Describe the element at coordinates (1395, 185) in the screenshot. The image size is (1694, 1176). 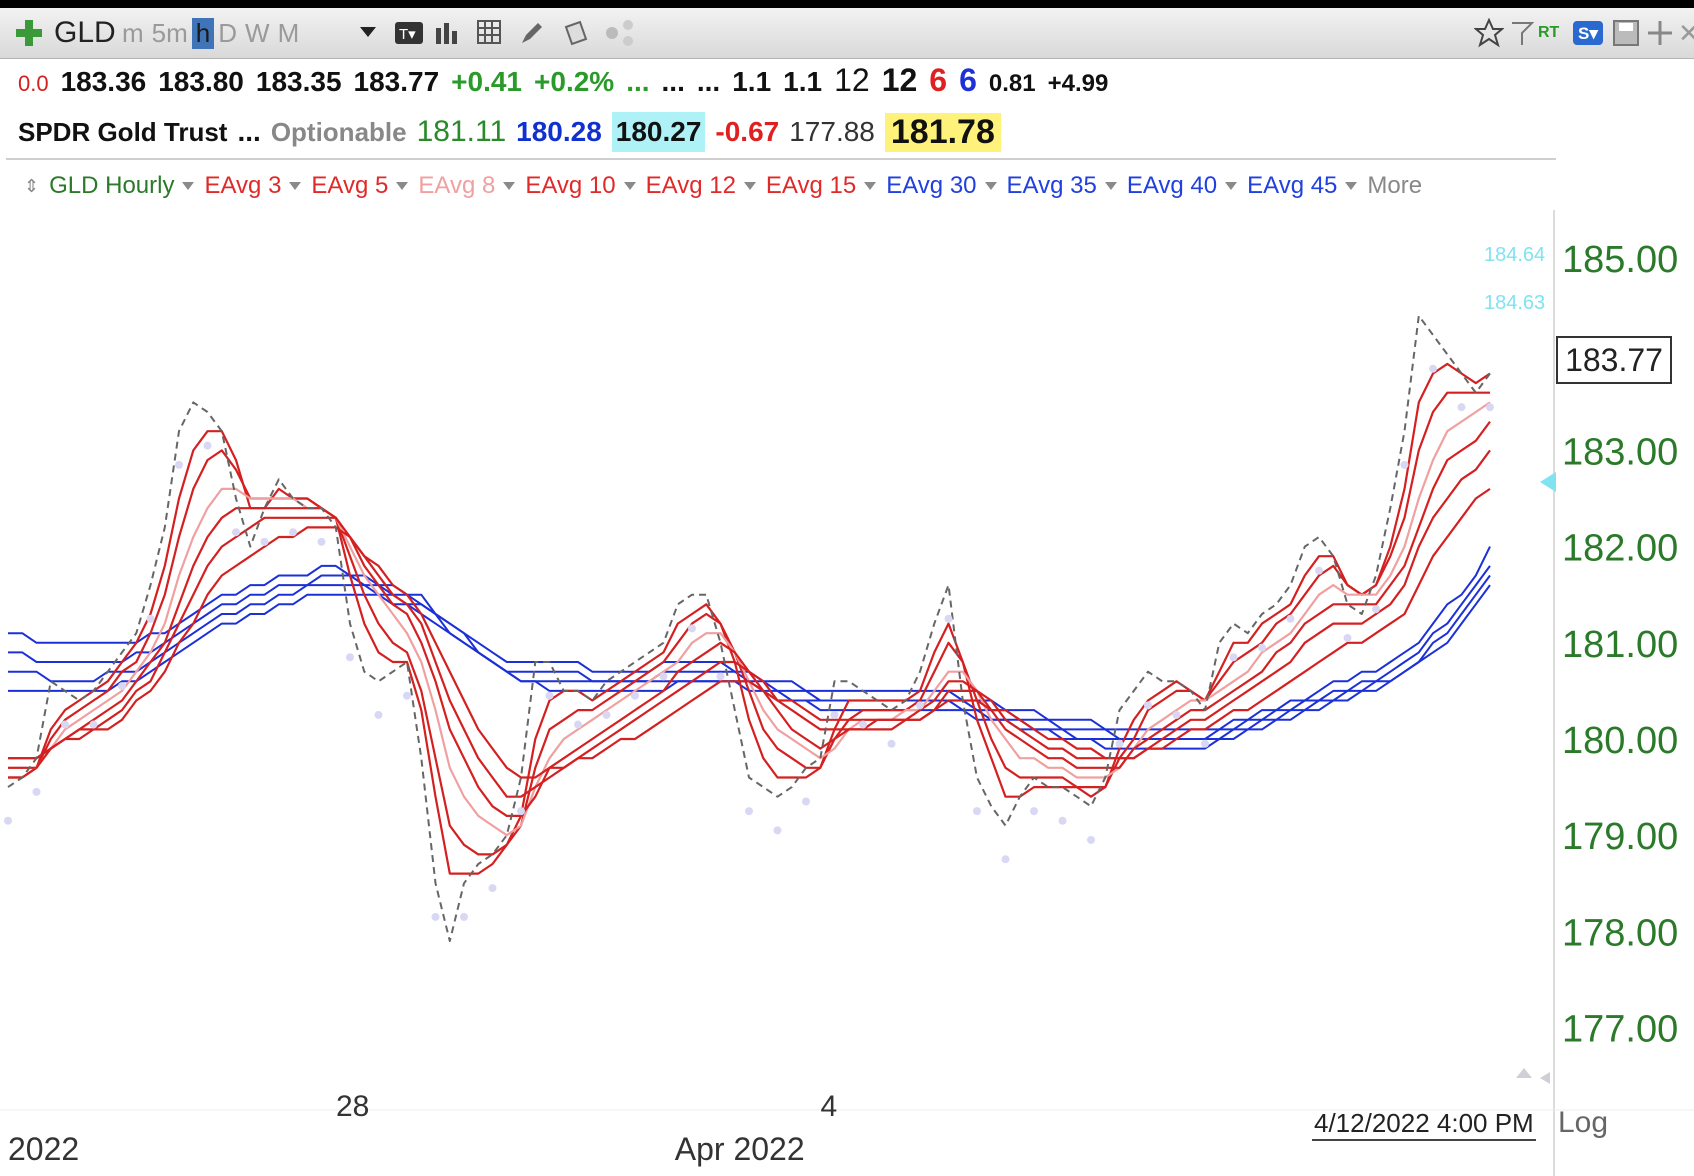
I see `legend-more-button: More` at that location.